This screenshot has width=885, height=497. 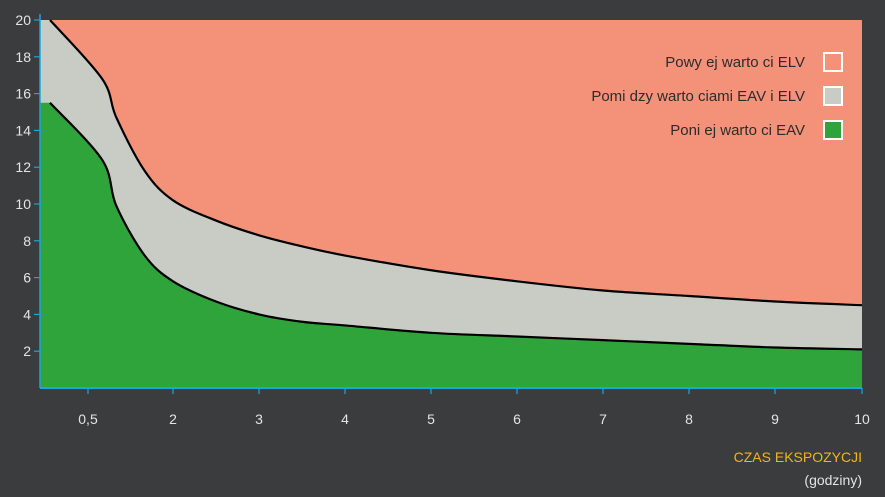 What do you see at coordinates (517, 419) in the screenshot?
I see `x-tick-label: 6` at bounding box center [517, 419].